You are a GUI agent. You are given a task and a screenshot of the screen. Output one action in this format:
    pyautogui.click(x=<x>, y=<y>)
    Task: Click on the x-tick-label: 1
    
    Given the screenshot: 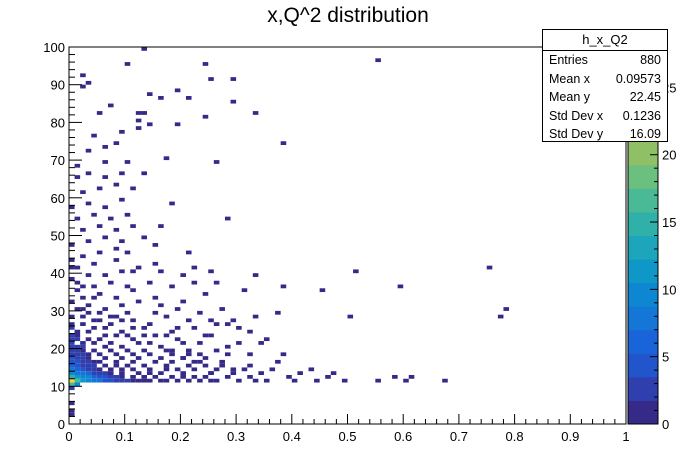 What is the action you would take?
    pyautogui.click(x=625, y=436)
    